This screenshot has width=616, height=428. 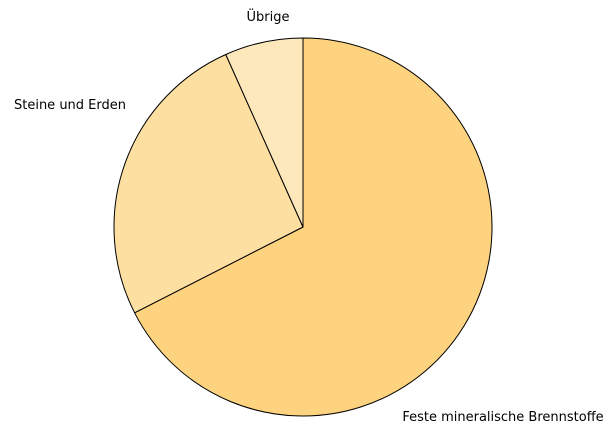 What do you see at coordinates (502, 417) in the screenshot?
I see `pie-label-feste-mineralische-brennstoffe: Feste mineralische Brennstoffe` at bounding box center [502, 417].